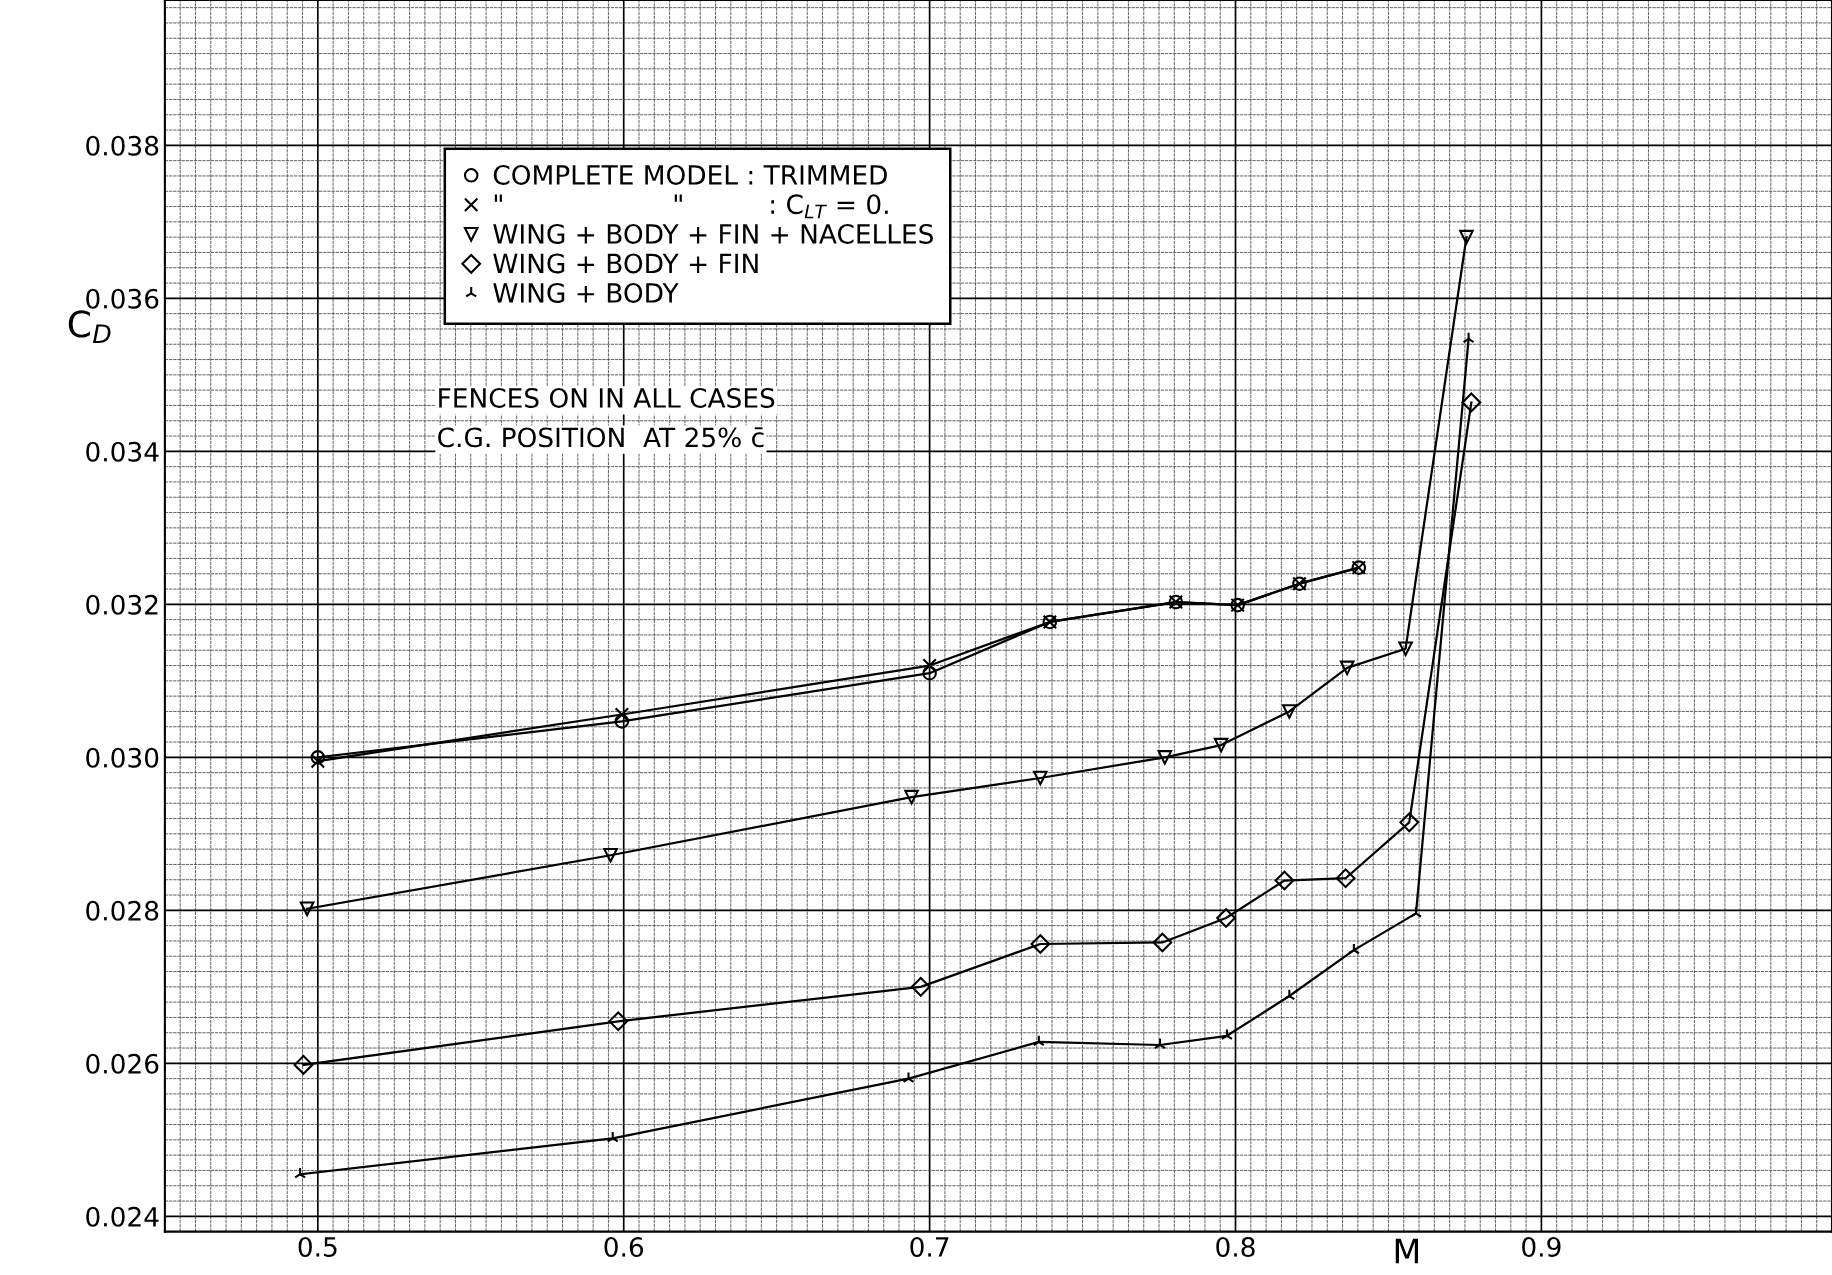  What do you see at coordinates (690, 174) in the screenshot?
I see `legend-label: COMPLETE MODEL : TRIMMED` at bounding box center [690, 174].